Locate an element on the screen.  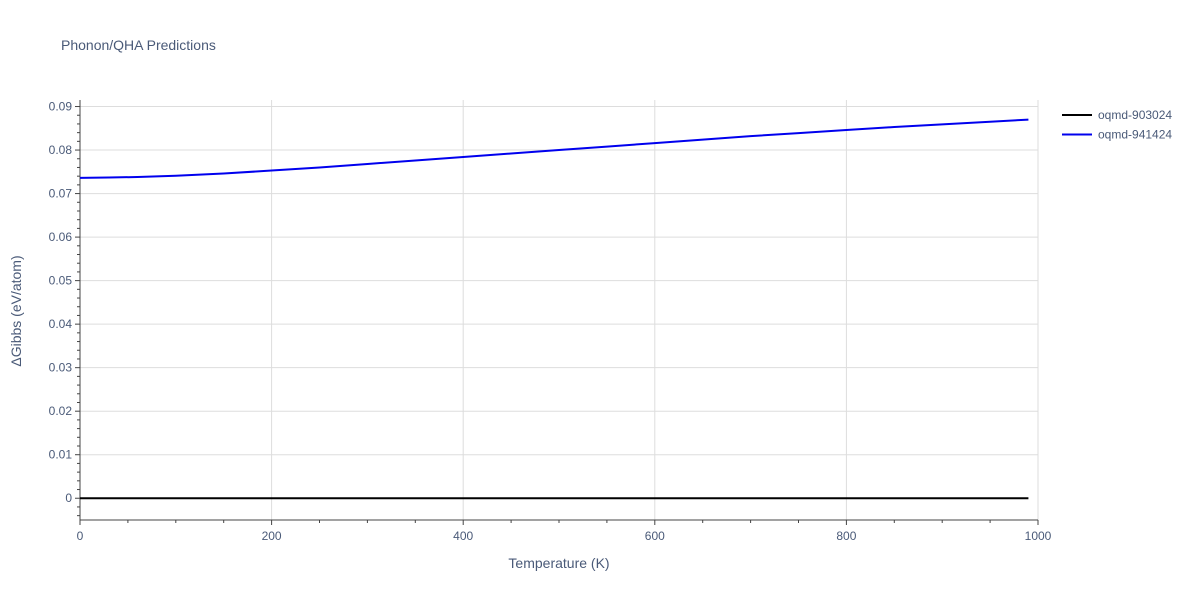
y-tick-label: 0.07 is located at coordinates (61, 194).